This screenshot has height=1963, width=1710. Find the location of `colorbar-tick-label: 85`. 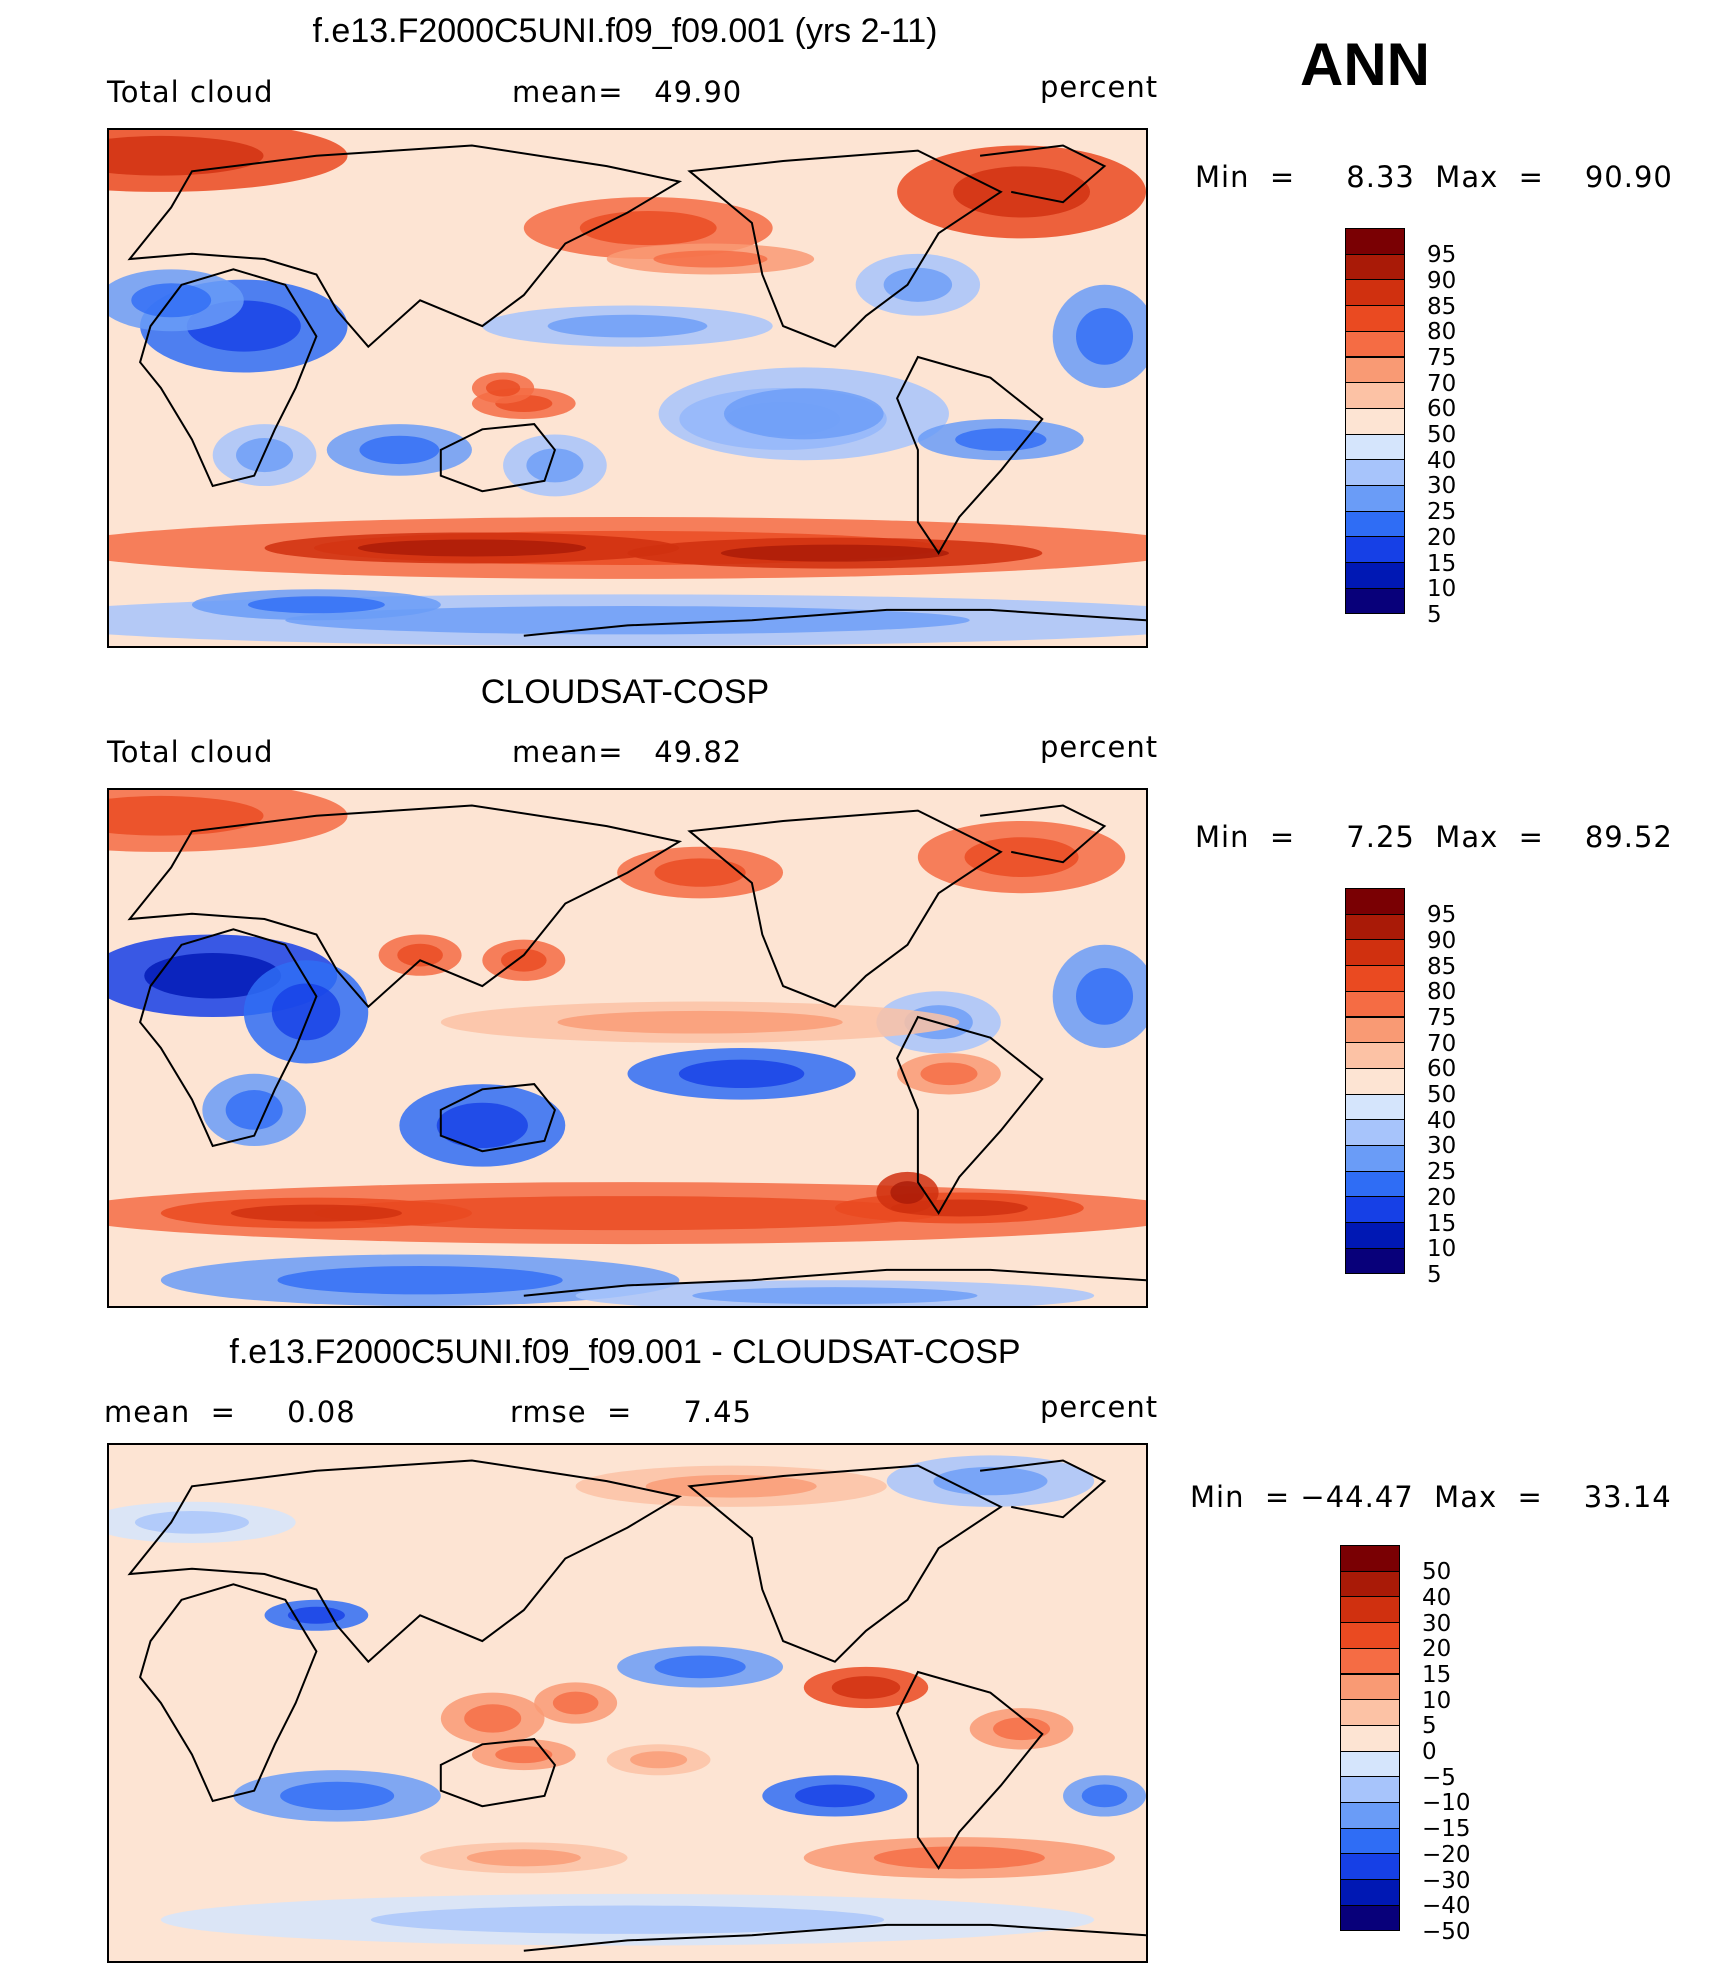

colorbar-tick-label: 85 is located at coordinates (1442, 966).